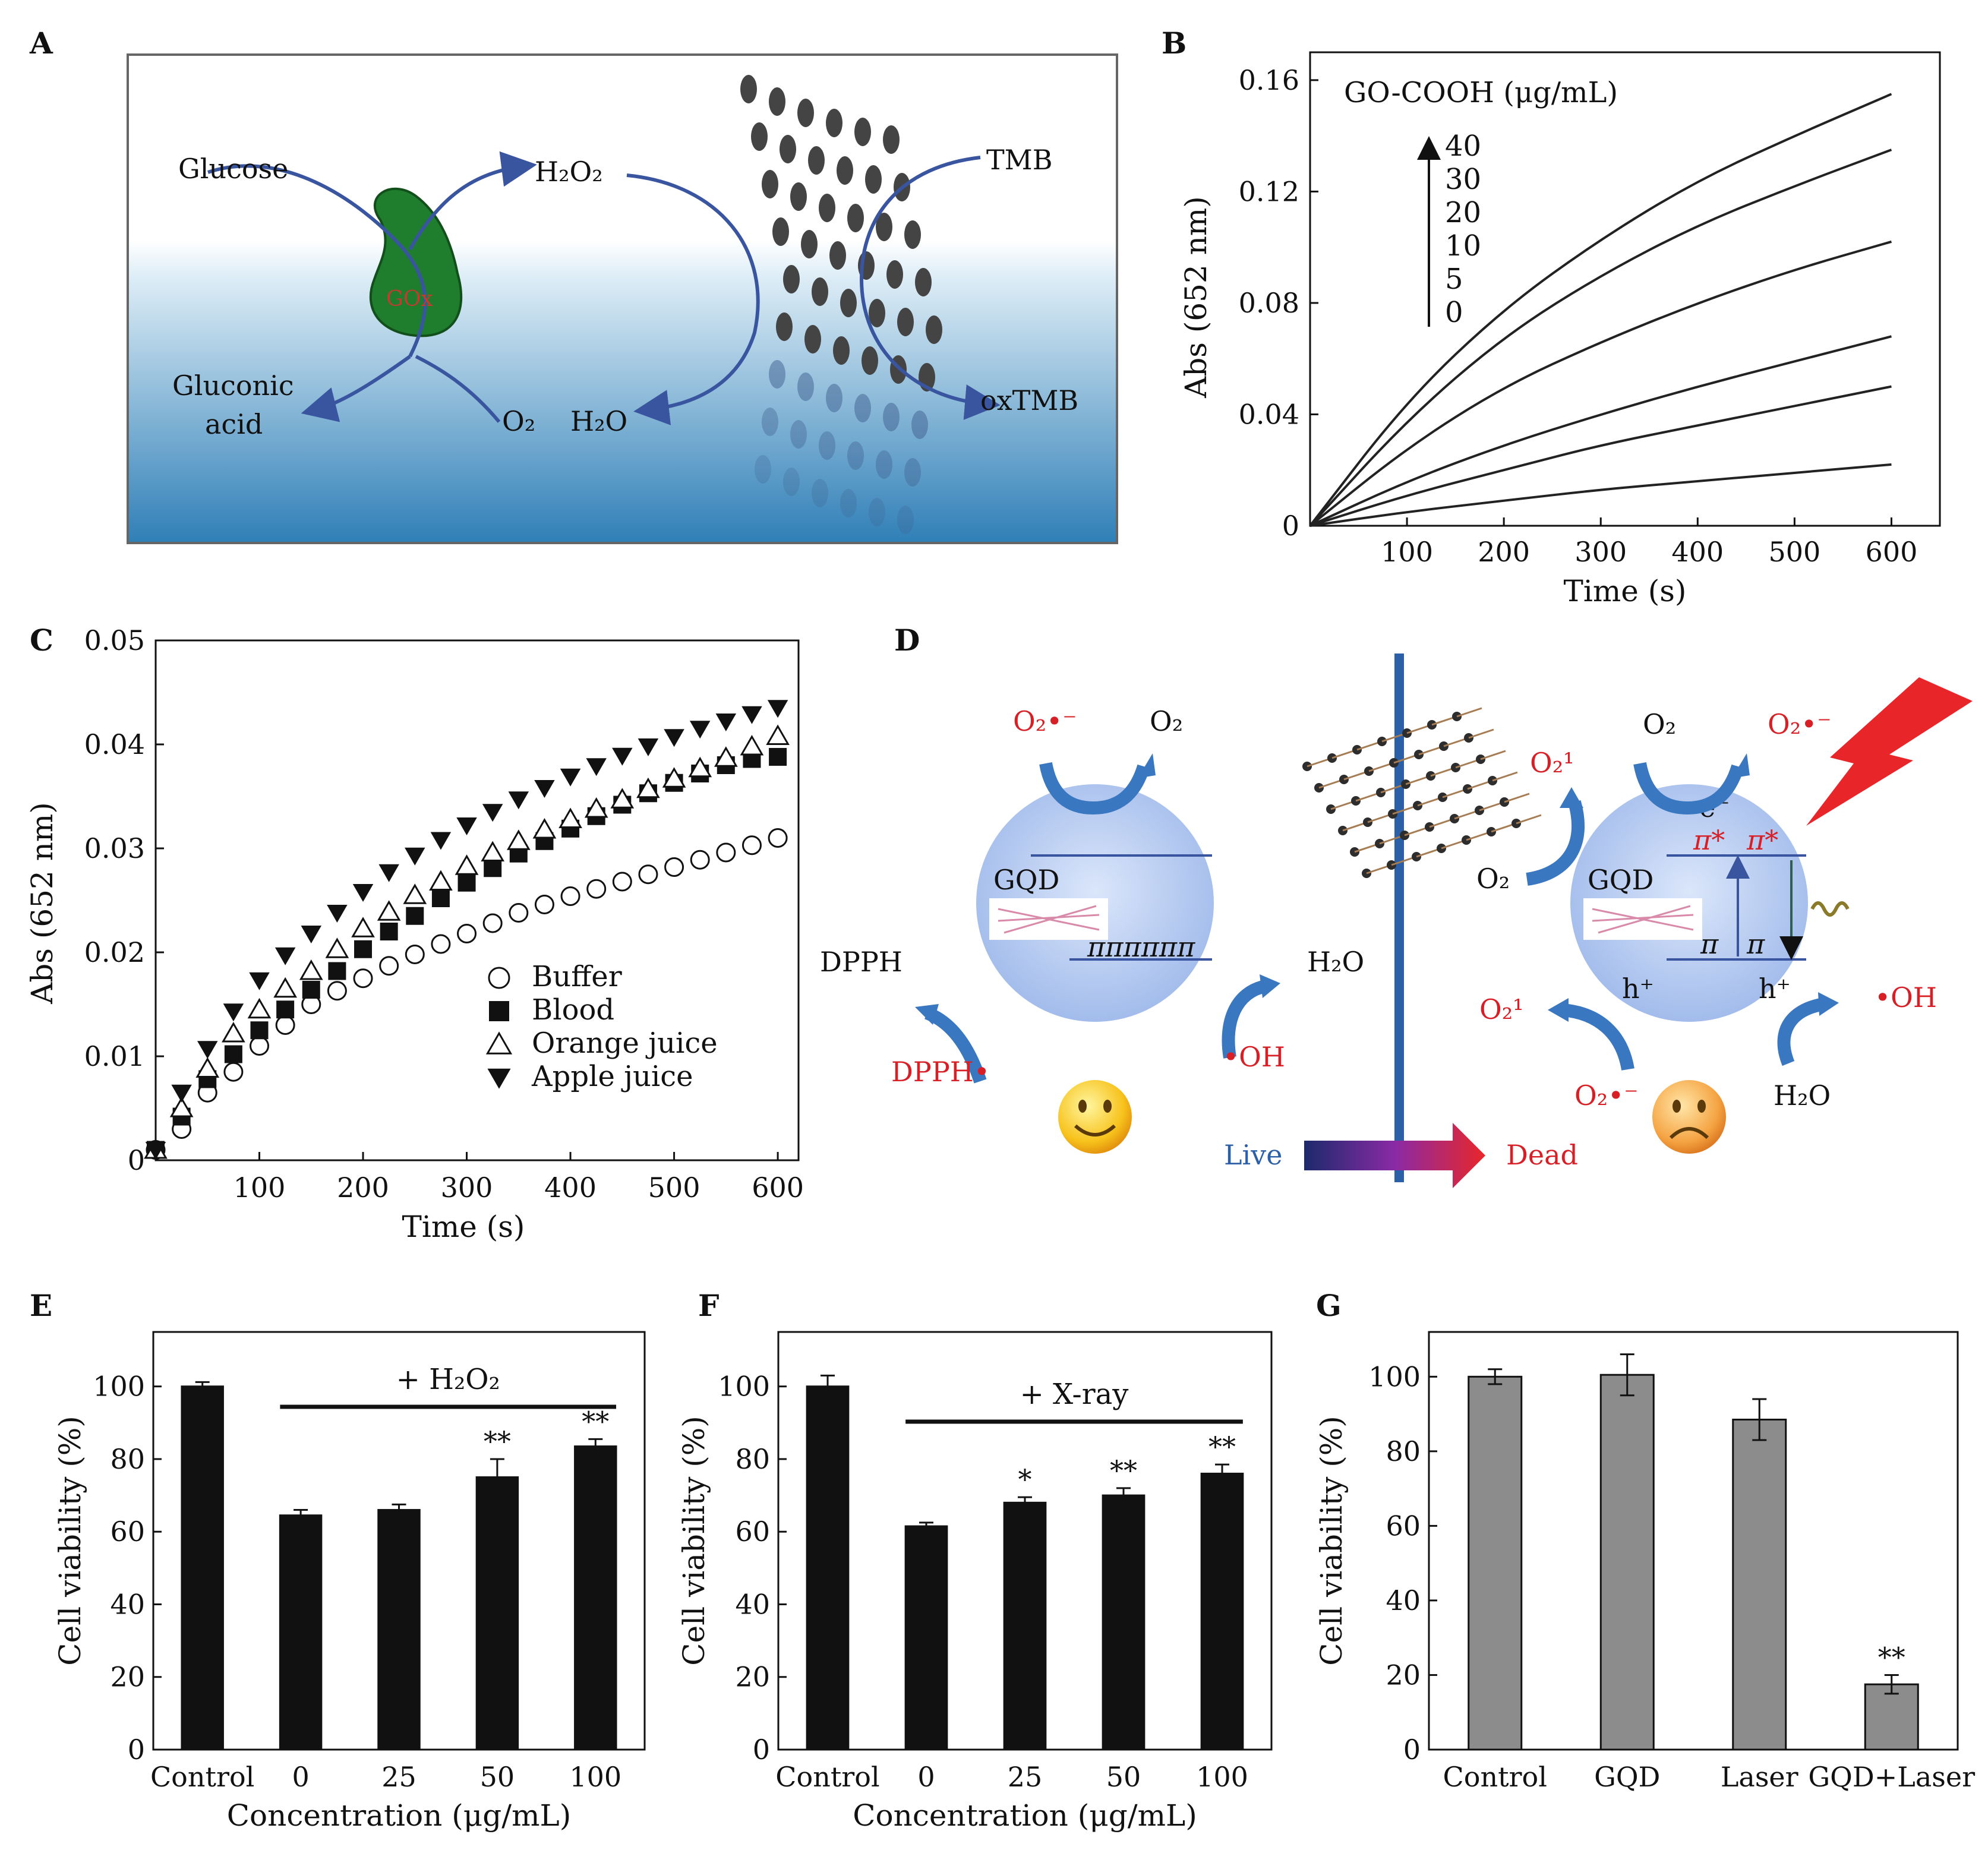 The height and width of the screenshot is (1850, 1988). I want to click on gox-enzyme-blob, so click(416, 262).